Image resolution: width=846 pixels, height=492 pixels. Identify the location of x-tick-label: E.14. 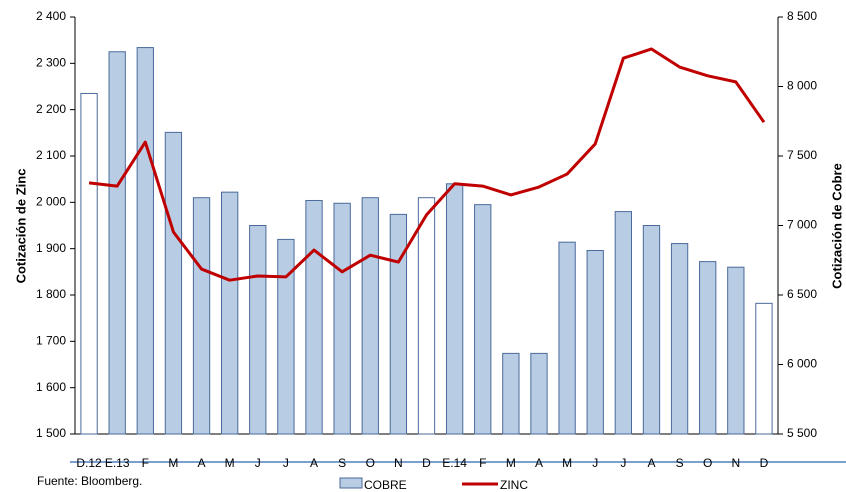
(454, 463).